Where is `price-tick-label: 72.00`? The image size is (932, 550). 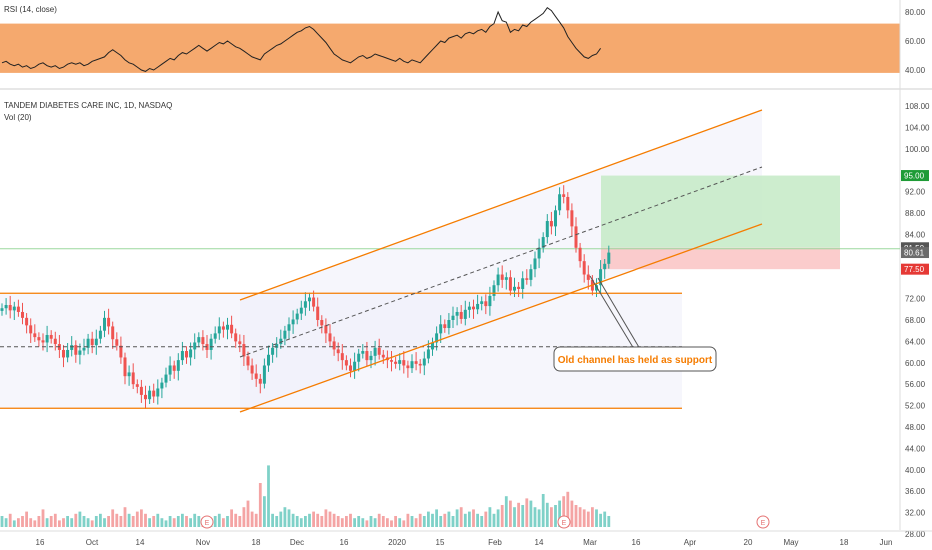 price-tick-label: 72.00 is located at coordinates (915, 299).